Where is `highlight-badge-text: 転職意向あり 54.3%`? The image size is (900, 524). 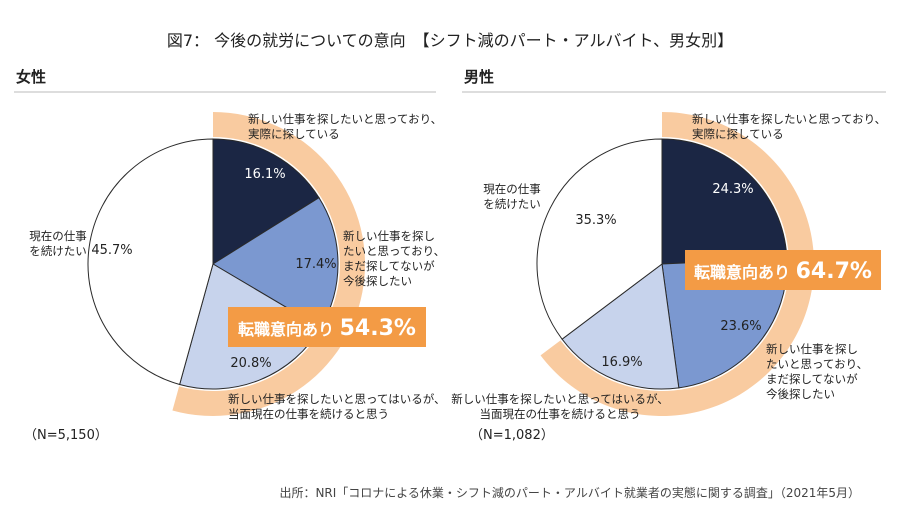
highlight-badge-text: 転職意向あり 54.3% is located at coordinates (327, 328).